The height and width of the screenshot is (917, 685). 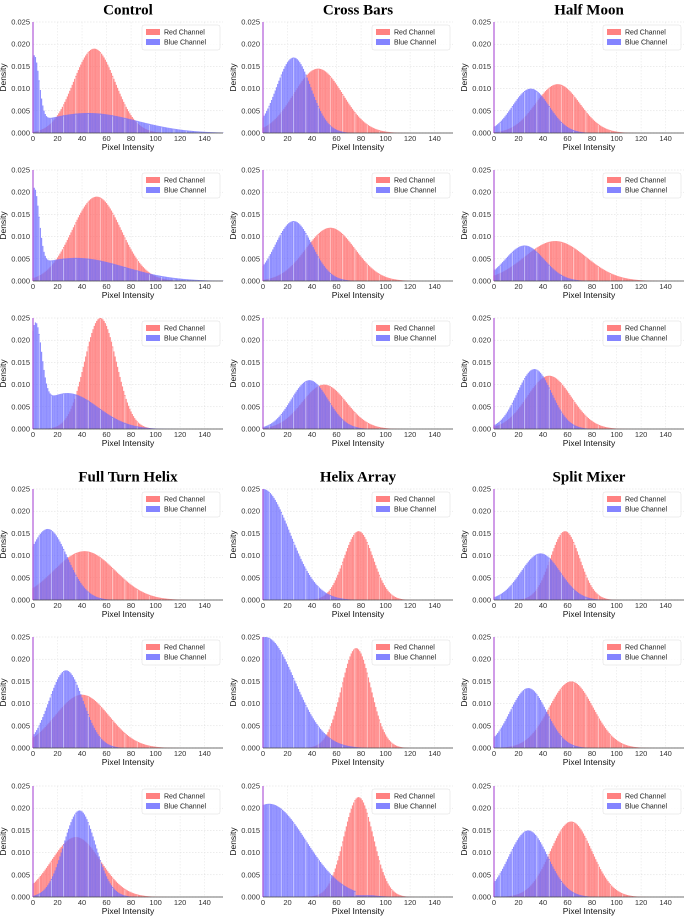 What do you see at coordinates (358, 911) in the screenshot?
I see `x-axis-label: Pixel Intensity` at bounding box center [358, 911].